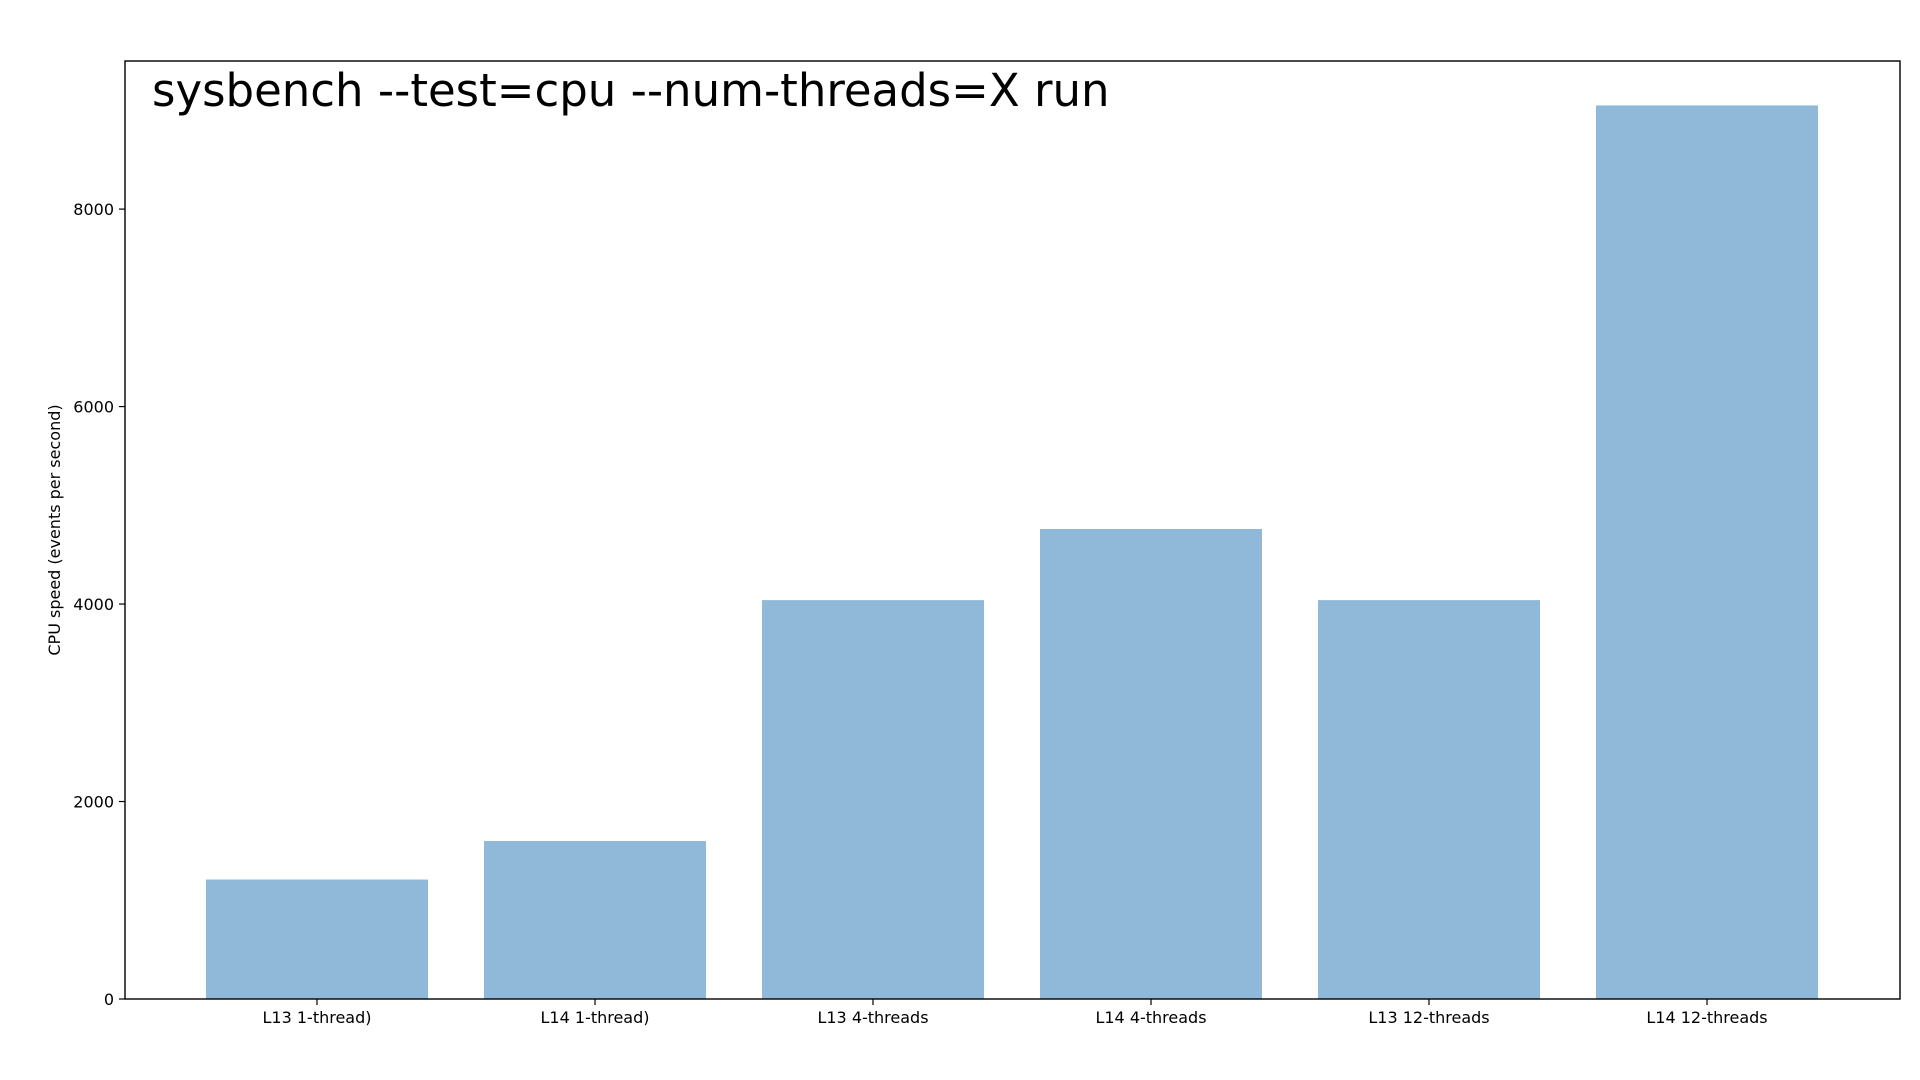 The height and width of the screenshot is (1080, 1920). What do you see at coordinates (1428, 1017) in the screenshot?
I see `x-tick-label: L13 12-threads` at bounding box center [1428, 1017].